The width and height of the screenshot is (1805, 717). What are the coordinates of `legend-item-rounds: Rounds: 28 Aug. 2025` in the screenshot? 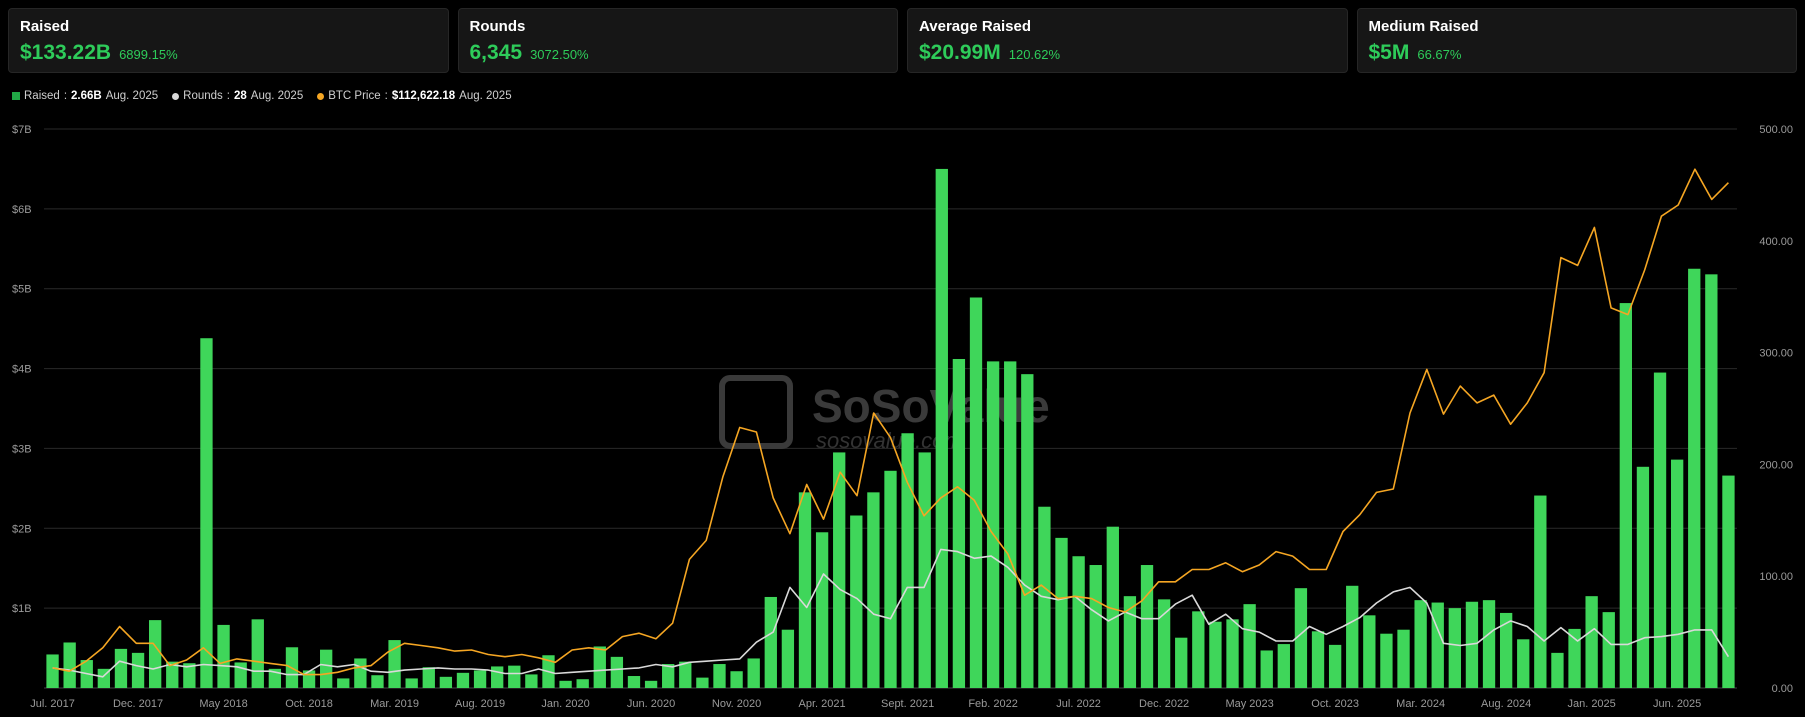 It's located at (237, 96).